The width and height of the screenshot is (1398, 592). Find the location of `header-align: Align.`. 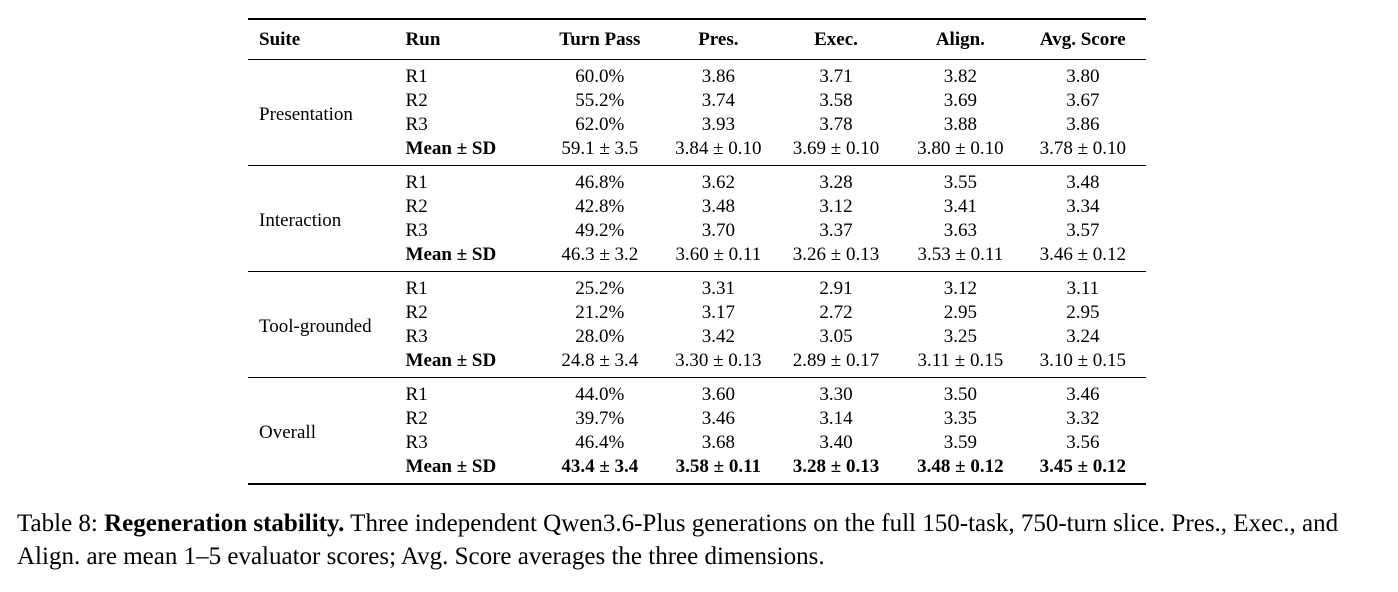

header-align: Align. is located at coordinates (960, 39).